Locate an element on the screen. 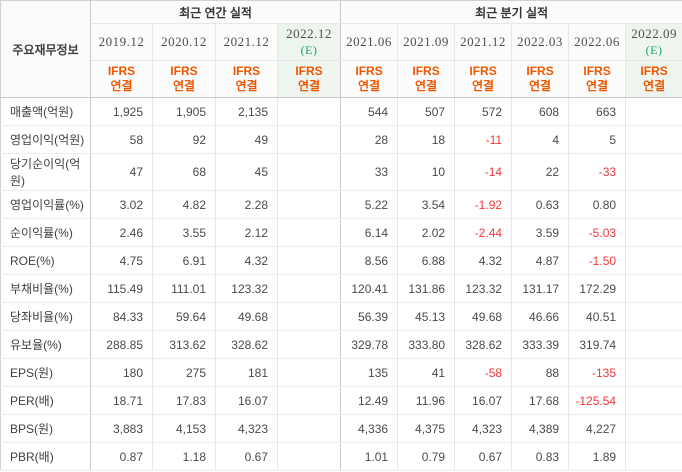 This screenshot has height=472, width=682. value-cell: 120.41 is located at coordinates (369, 288).